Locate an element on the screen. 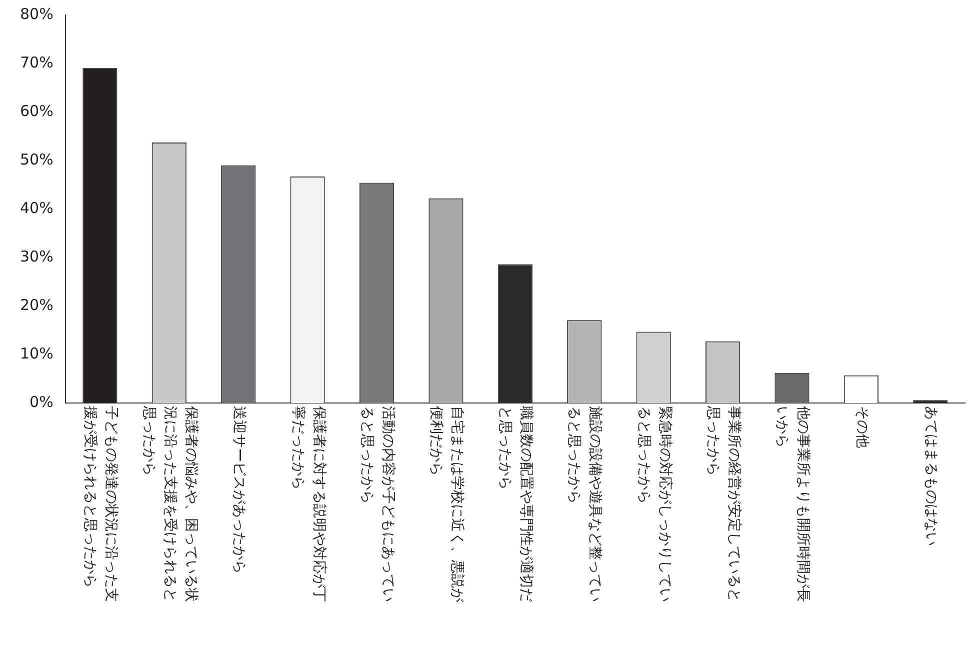 Image resolution: width=973 pixels, height=651 pixels. x-tick-label: 事業所の経営が安定していると思ったから is located at coordinates (723, 505).